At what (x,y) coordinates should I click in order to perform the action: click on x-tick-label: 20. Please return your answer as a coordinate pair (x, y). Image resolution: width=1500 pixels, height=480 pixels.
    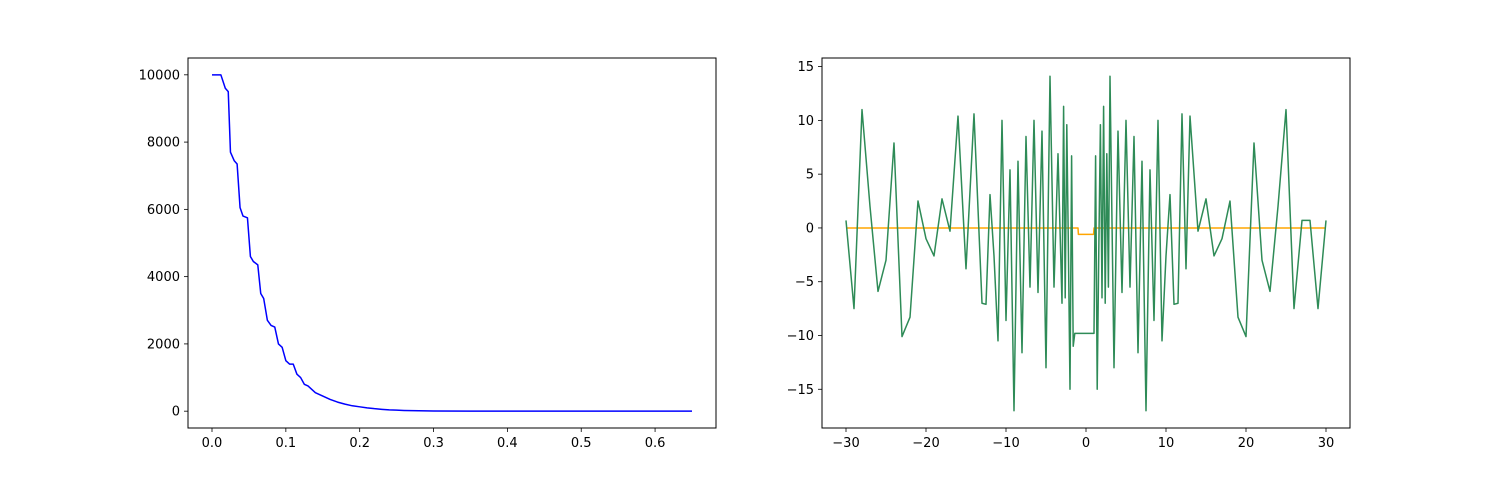
    Looking at the image, I should click on (1246, 443).